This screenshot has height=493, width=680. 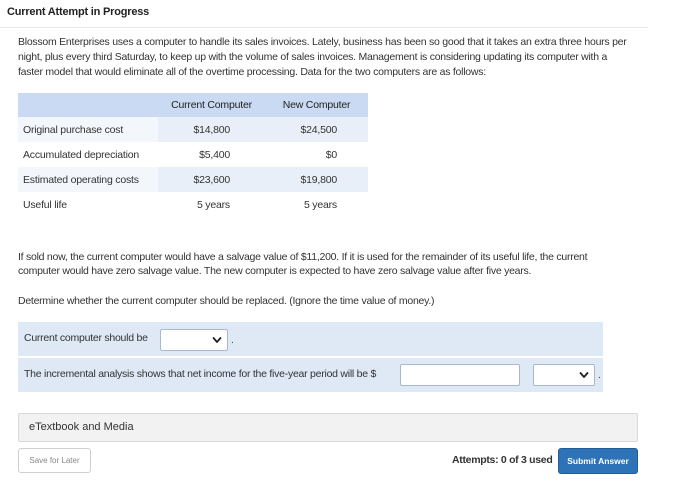 What do you see at coordinates (211, 154) in the screenshot?
I see `current-value: $5,400` at bounding box center [211, 154].